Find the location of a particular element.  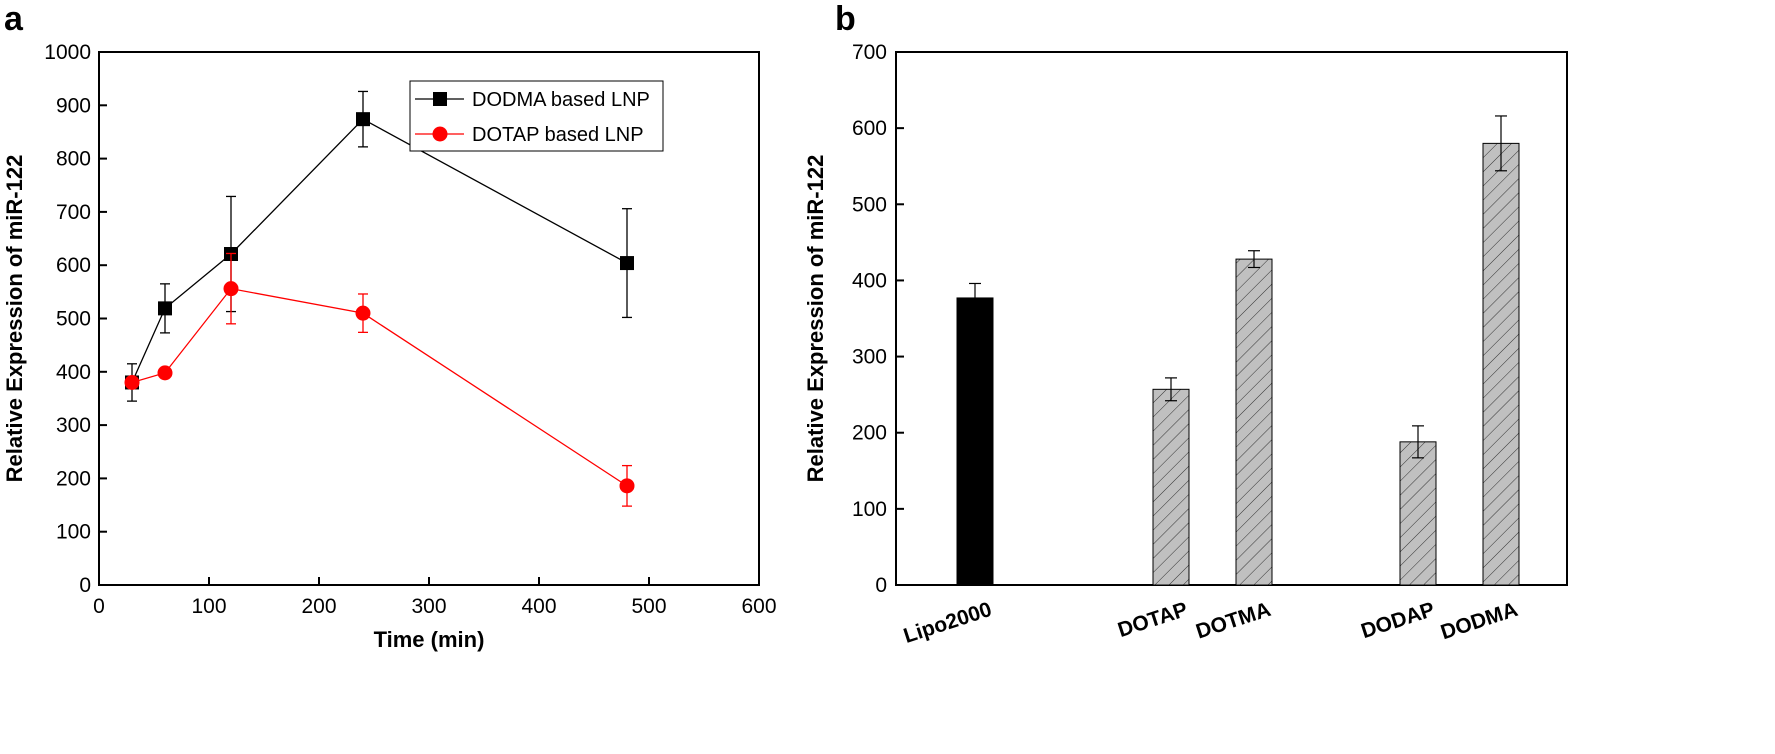

bar-lipo2000 is located at coordinates (975, 441).